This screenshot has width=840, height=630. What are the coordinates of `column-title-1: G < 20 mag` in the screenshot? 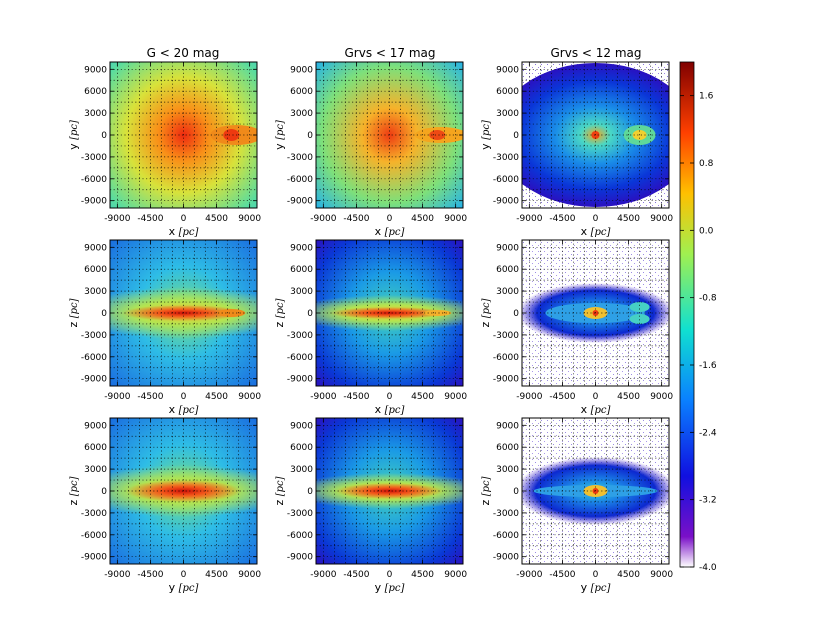 It's located at (183, 53).